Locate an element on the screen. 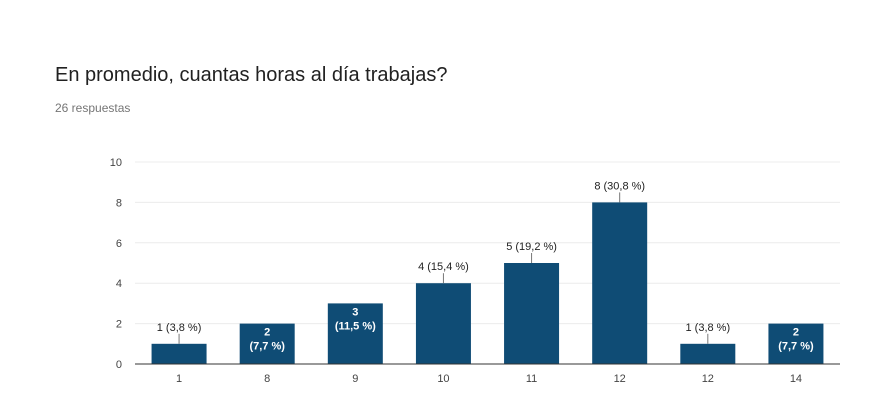 The image size is (880, 414). y-tick-label: 0 is located at coordinates (119, 365).